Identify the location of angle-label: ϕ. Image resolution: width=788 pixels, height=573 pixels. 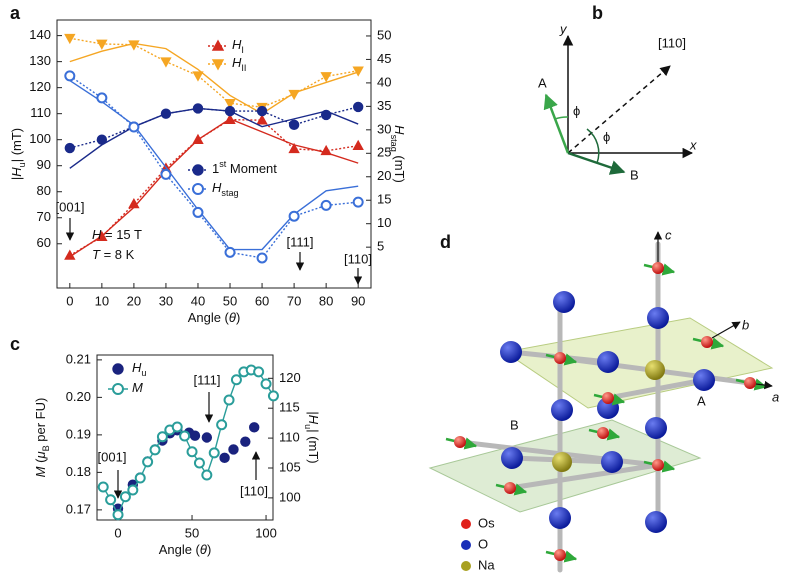
(576, 110).